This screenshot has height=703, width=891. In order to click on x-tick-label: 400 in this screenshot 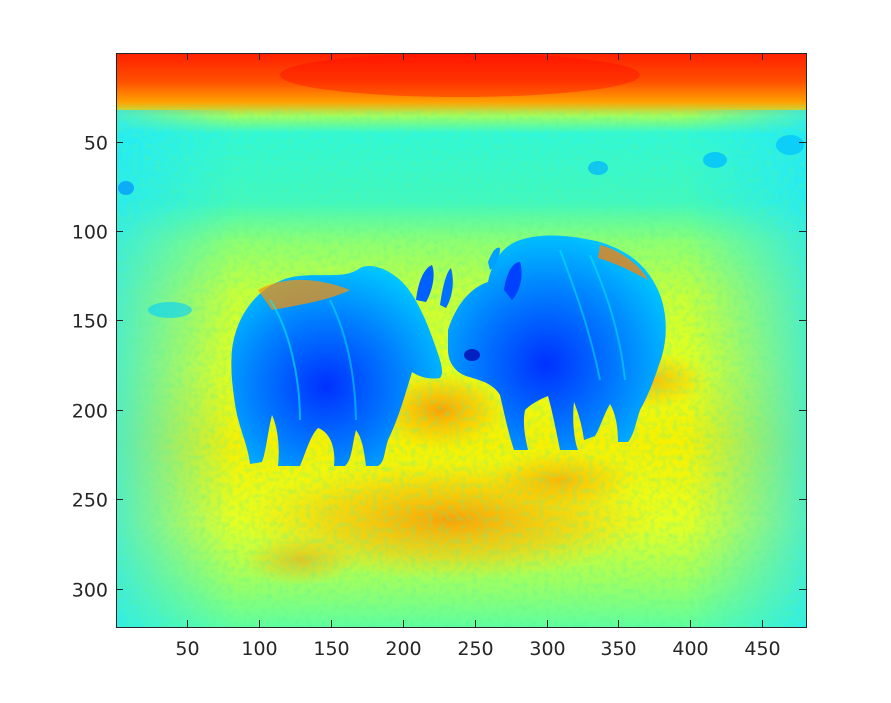, I will do `click(690, 649)`.